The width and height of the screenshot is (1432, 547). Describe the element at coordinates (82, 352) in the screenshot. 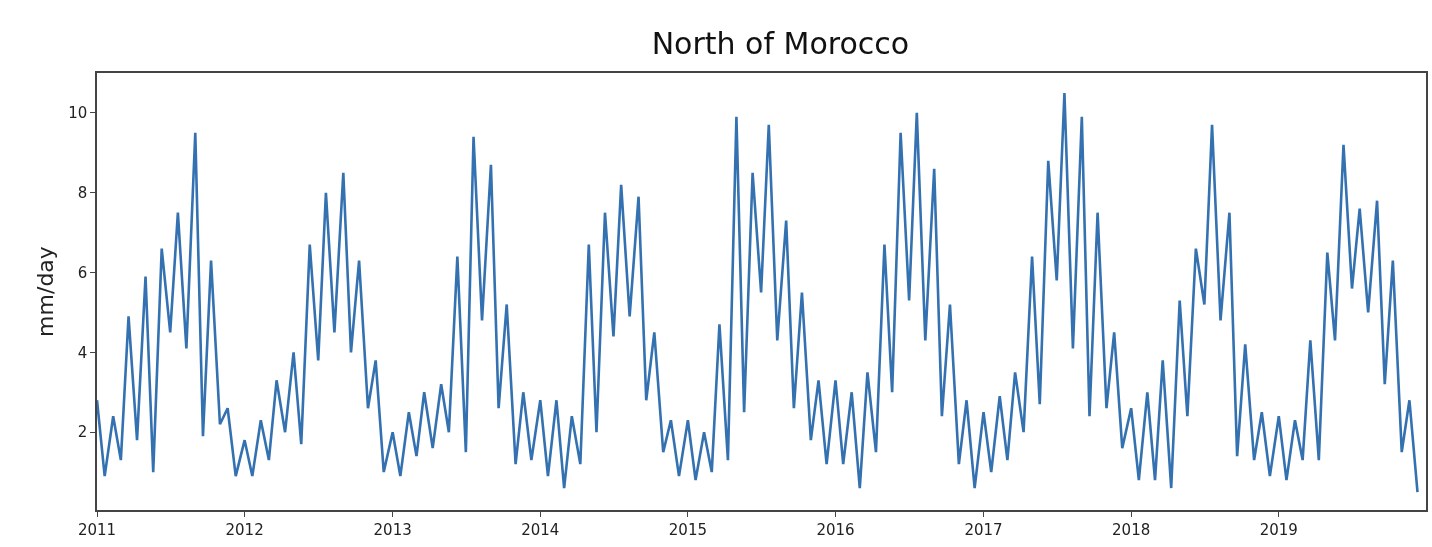

I see `y-tick-label: 4` at that location.